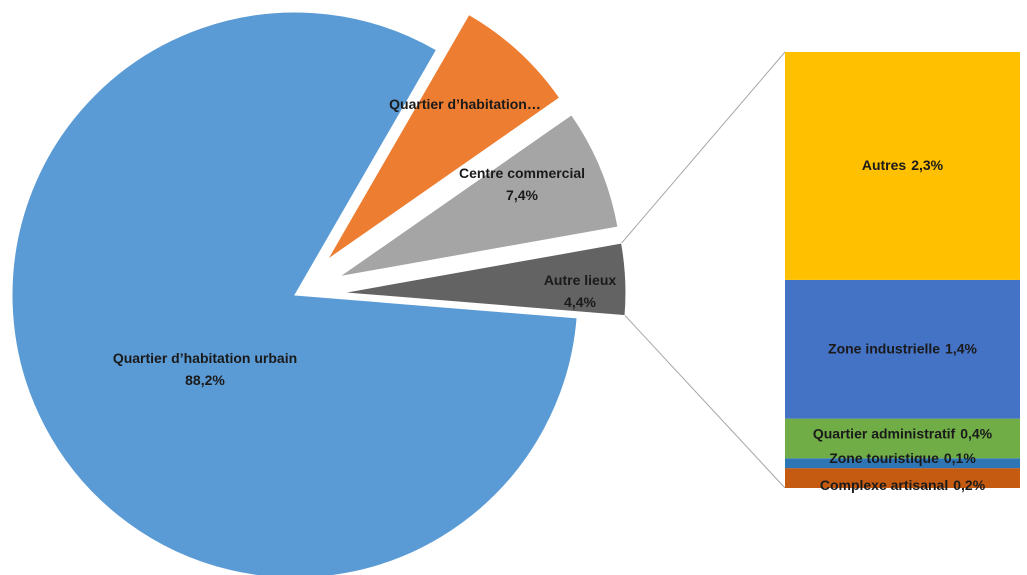  I want to click on category-name: Complexe artisanal, so click(884, 485).